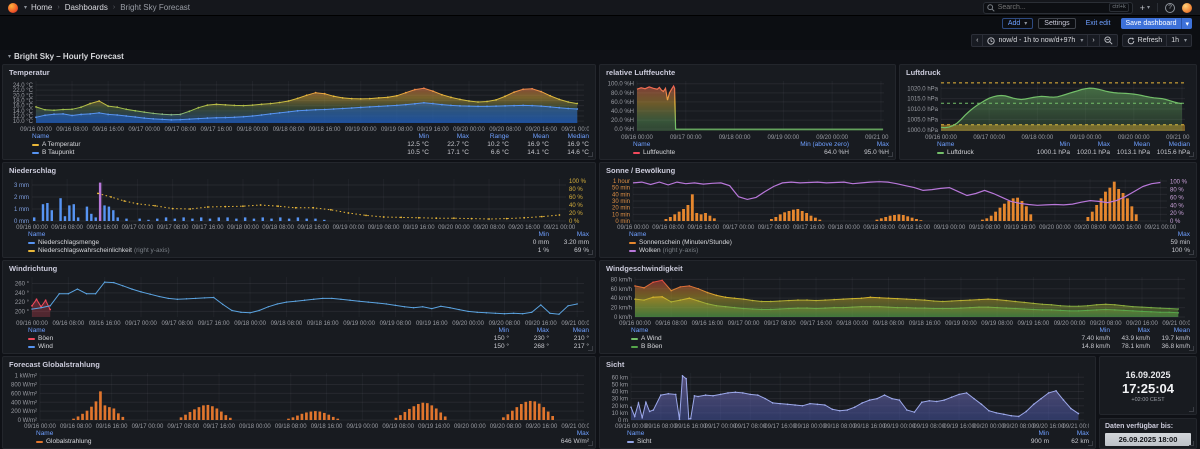 This screenshot has width=1200, height=449. Describe the element at coordinates (69, 242) in the screenshot. I see `series-label: Niederschlagsmenge` at that location.